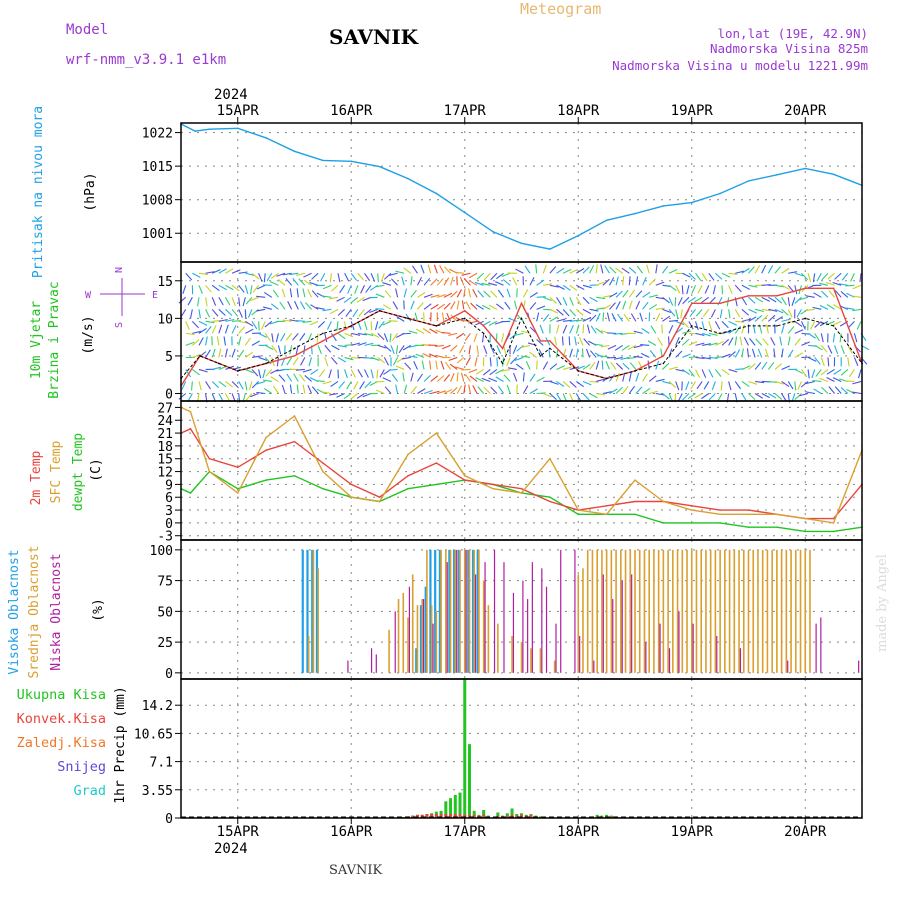  Describe the element at coordinates (165, 537) in the screenshot. I see `ytick-label: -3` at that location.